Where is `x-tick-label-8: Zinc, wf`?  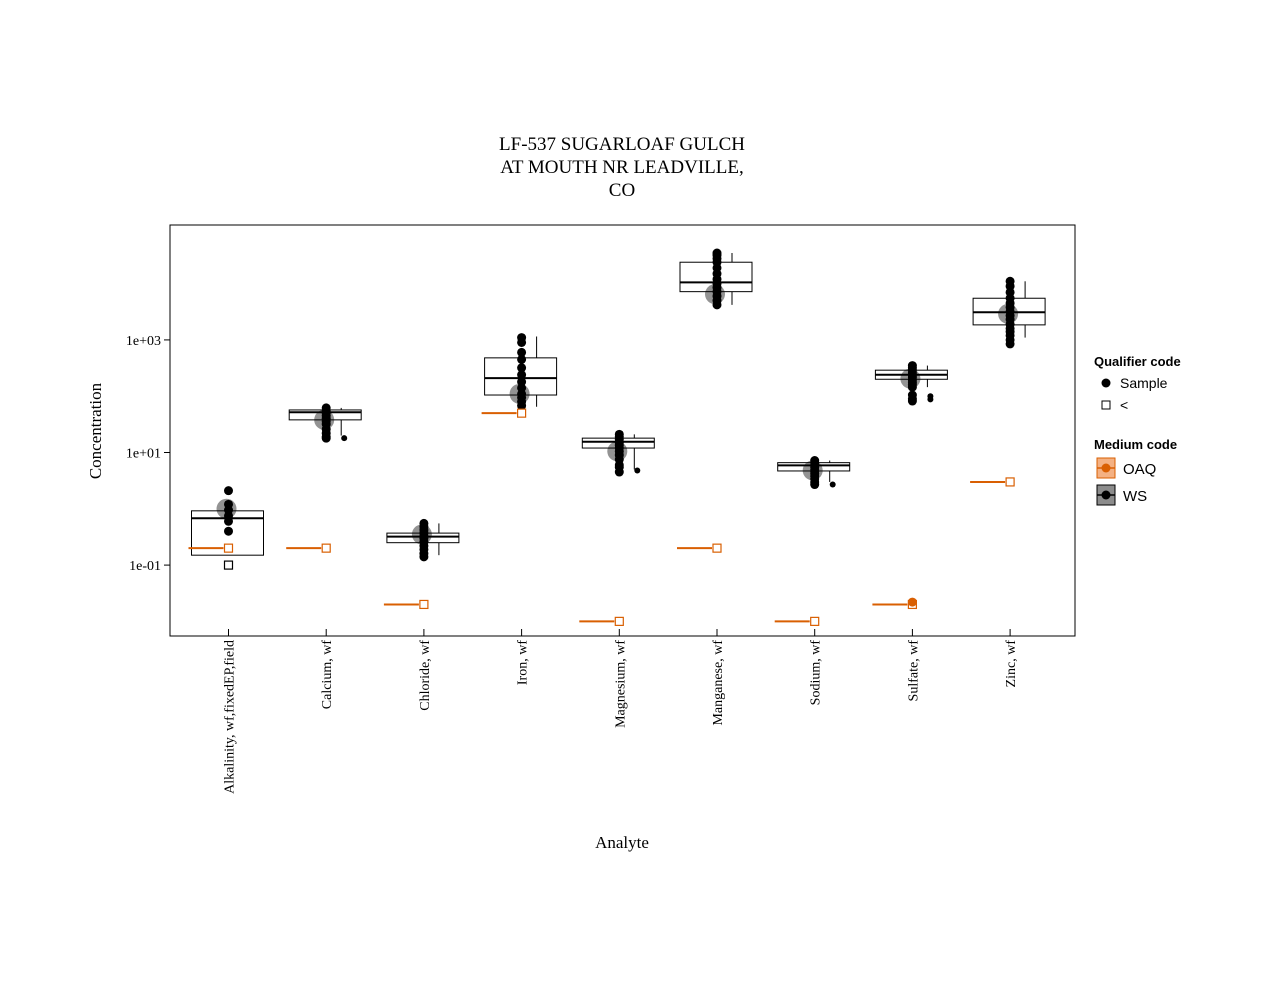 x-tick-label-8: Zinc, wf is located at coordinates (1011, 664).